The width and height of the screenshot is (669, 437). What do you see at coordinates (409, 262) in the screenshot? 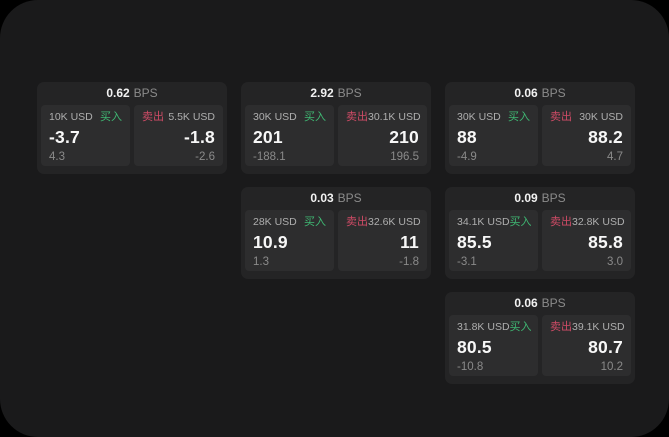
I see `sell-delta: -1.8` at bounding box center [409, 262].